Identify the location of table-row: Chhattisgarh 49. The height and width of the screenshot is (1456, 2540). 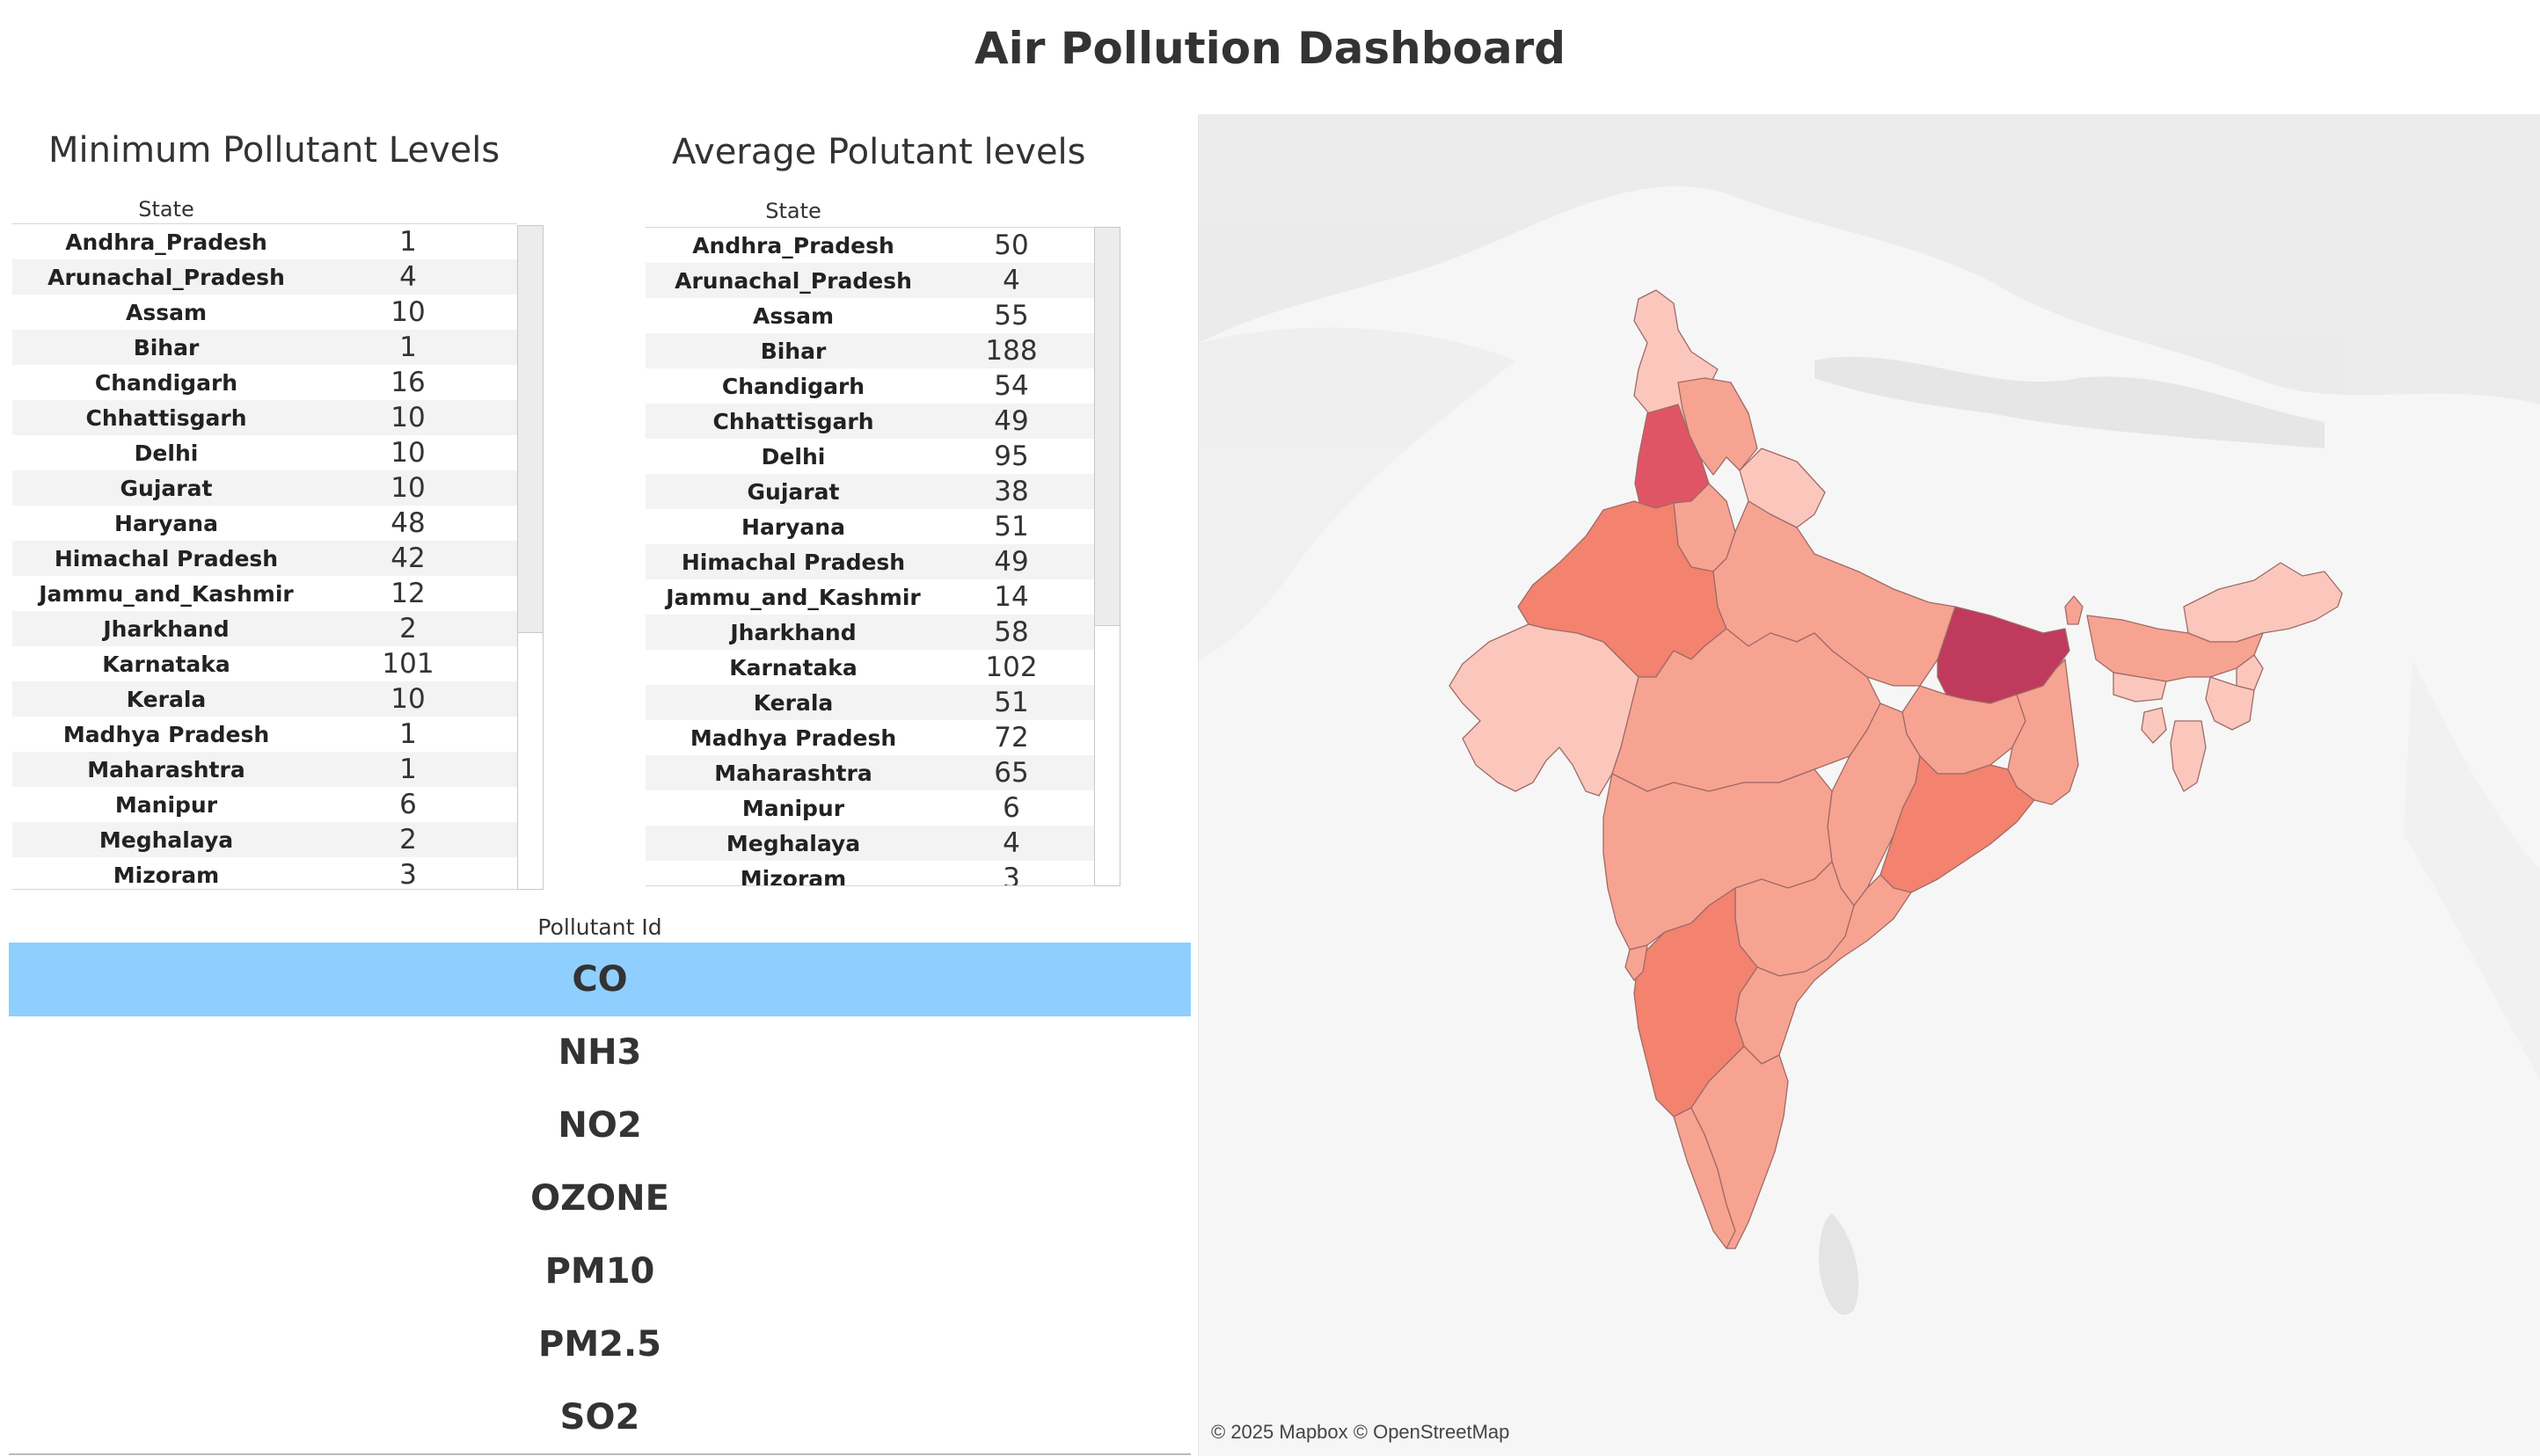
(870, 421).